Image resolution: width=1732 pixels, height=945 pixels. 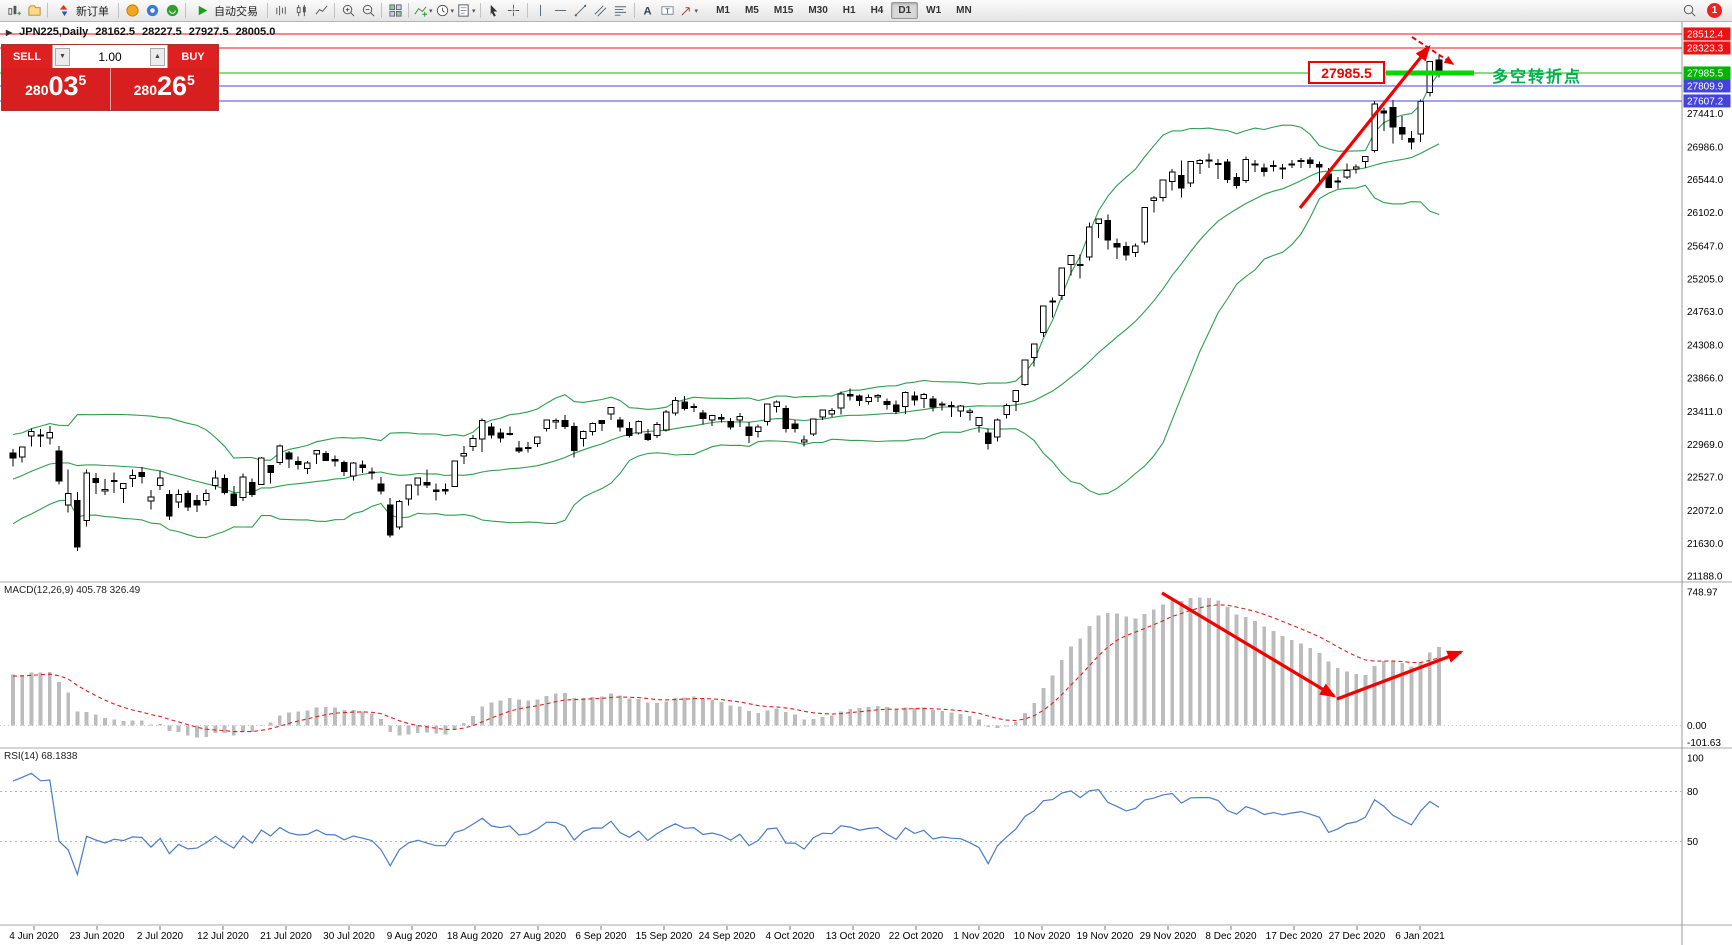 What do you see at coordinates (1705, 34) in the screenshot?
I see `svg-text: 28512.4` at bounding box center [1705, 34].